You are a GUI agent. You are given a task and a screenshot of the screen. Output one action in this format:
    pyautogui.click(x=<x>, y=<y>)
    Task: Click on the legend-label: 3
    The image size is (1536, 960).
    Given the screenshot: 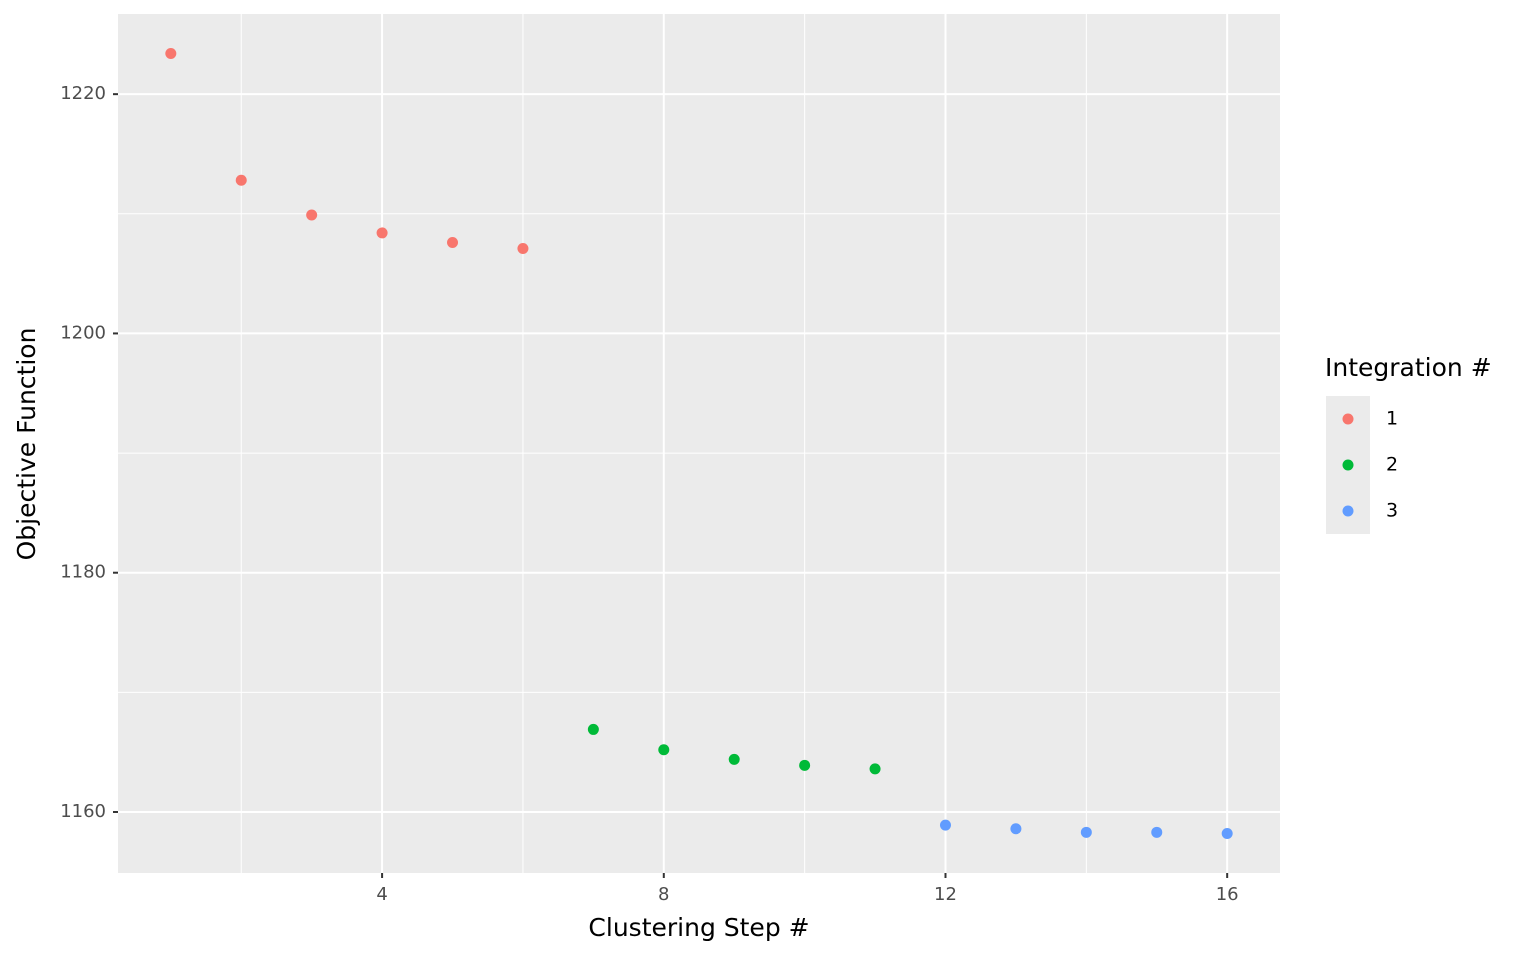 What is the action you would take?
    pyautogui.click(x=1392, y=511)
    